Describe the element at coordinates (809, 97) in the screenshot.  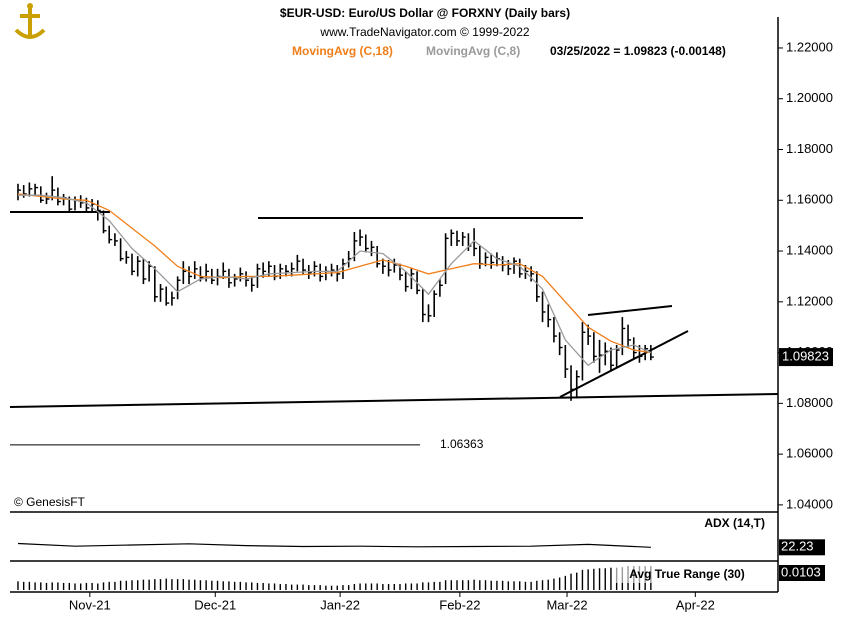
I see `y-tick-label: 1.20000` at that location.